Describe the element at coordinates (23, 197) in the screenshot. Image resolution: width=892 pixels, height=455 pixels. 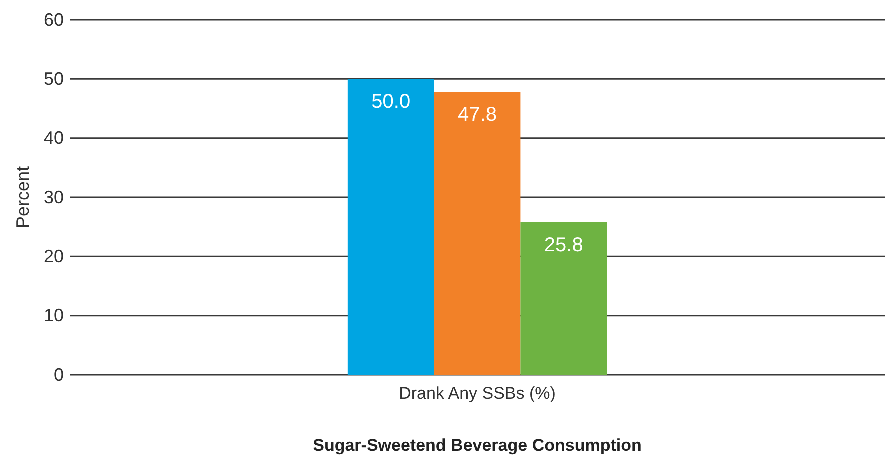
I see `y-axis-title: Percent` at that location.